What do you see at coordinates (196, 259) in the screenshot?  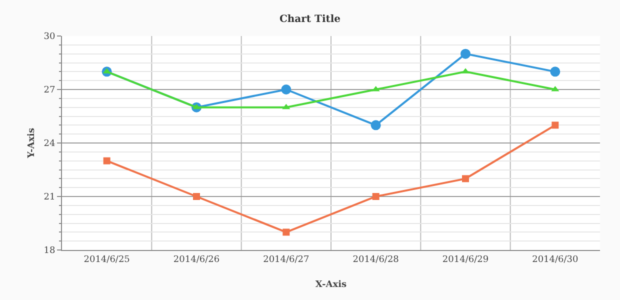 I see `x-tick-label: 2014/6/26` at bounding box center [196, 259].